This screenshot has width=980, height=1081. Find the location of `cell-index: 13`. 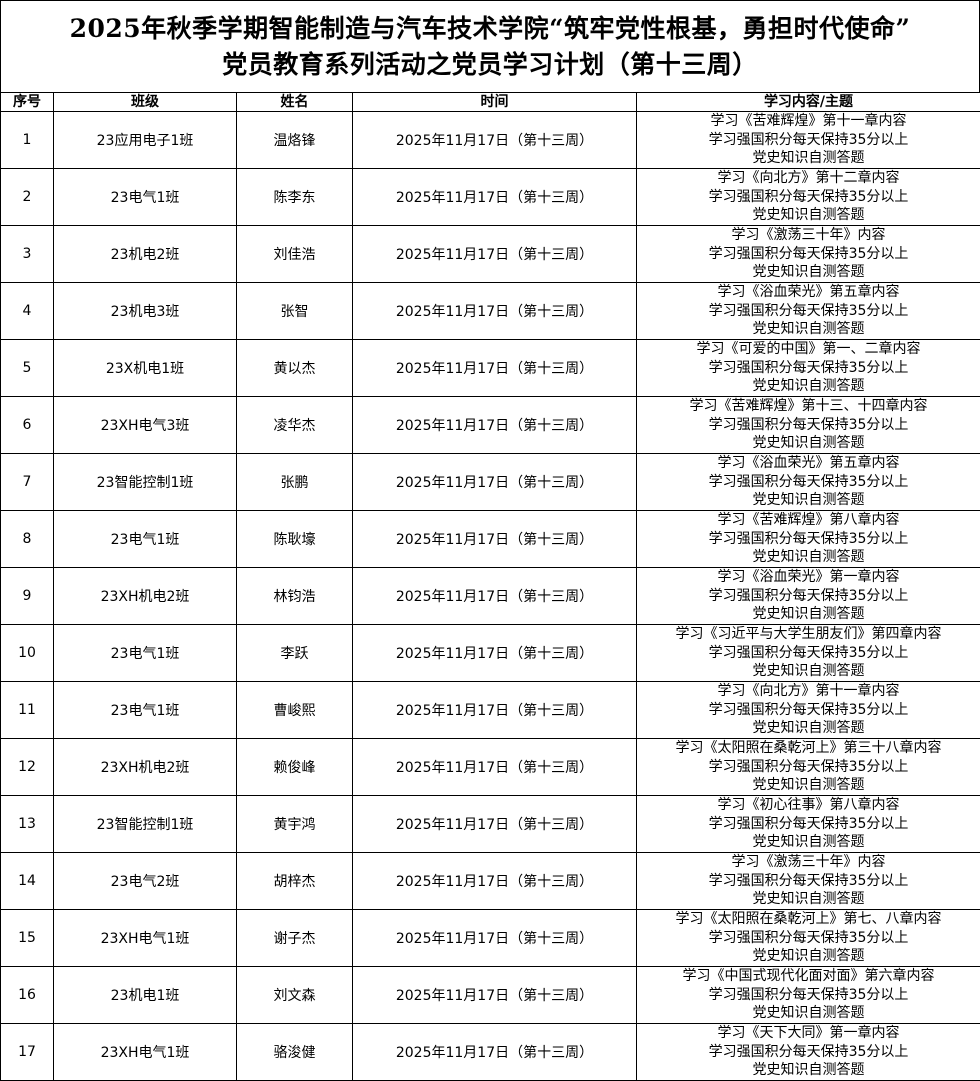

cell-index: 13 is located at coordinates (27, 824).